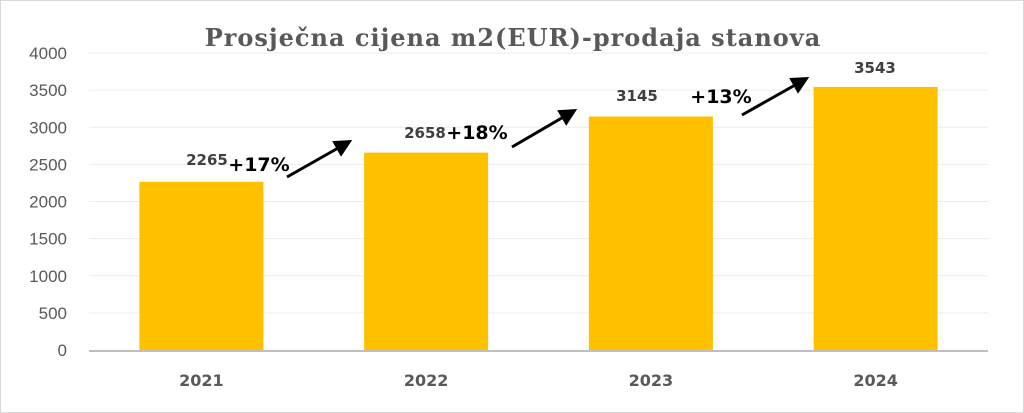  I want to click on chart-title: Prosječna cijena m2(EUR)-prodaja stanova, so click(513, 37).